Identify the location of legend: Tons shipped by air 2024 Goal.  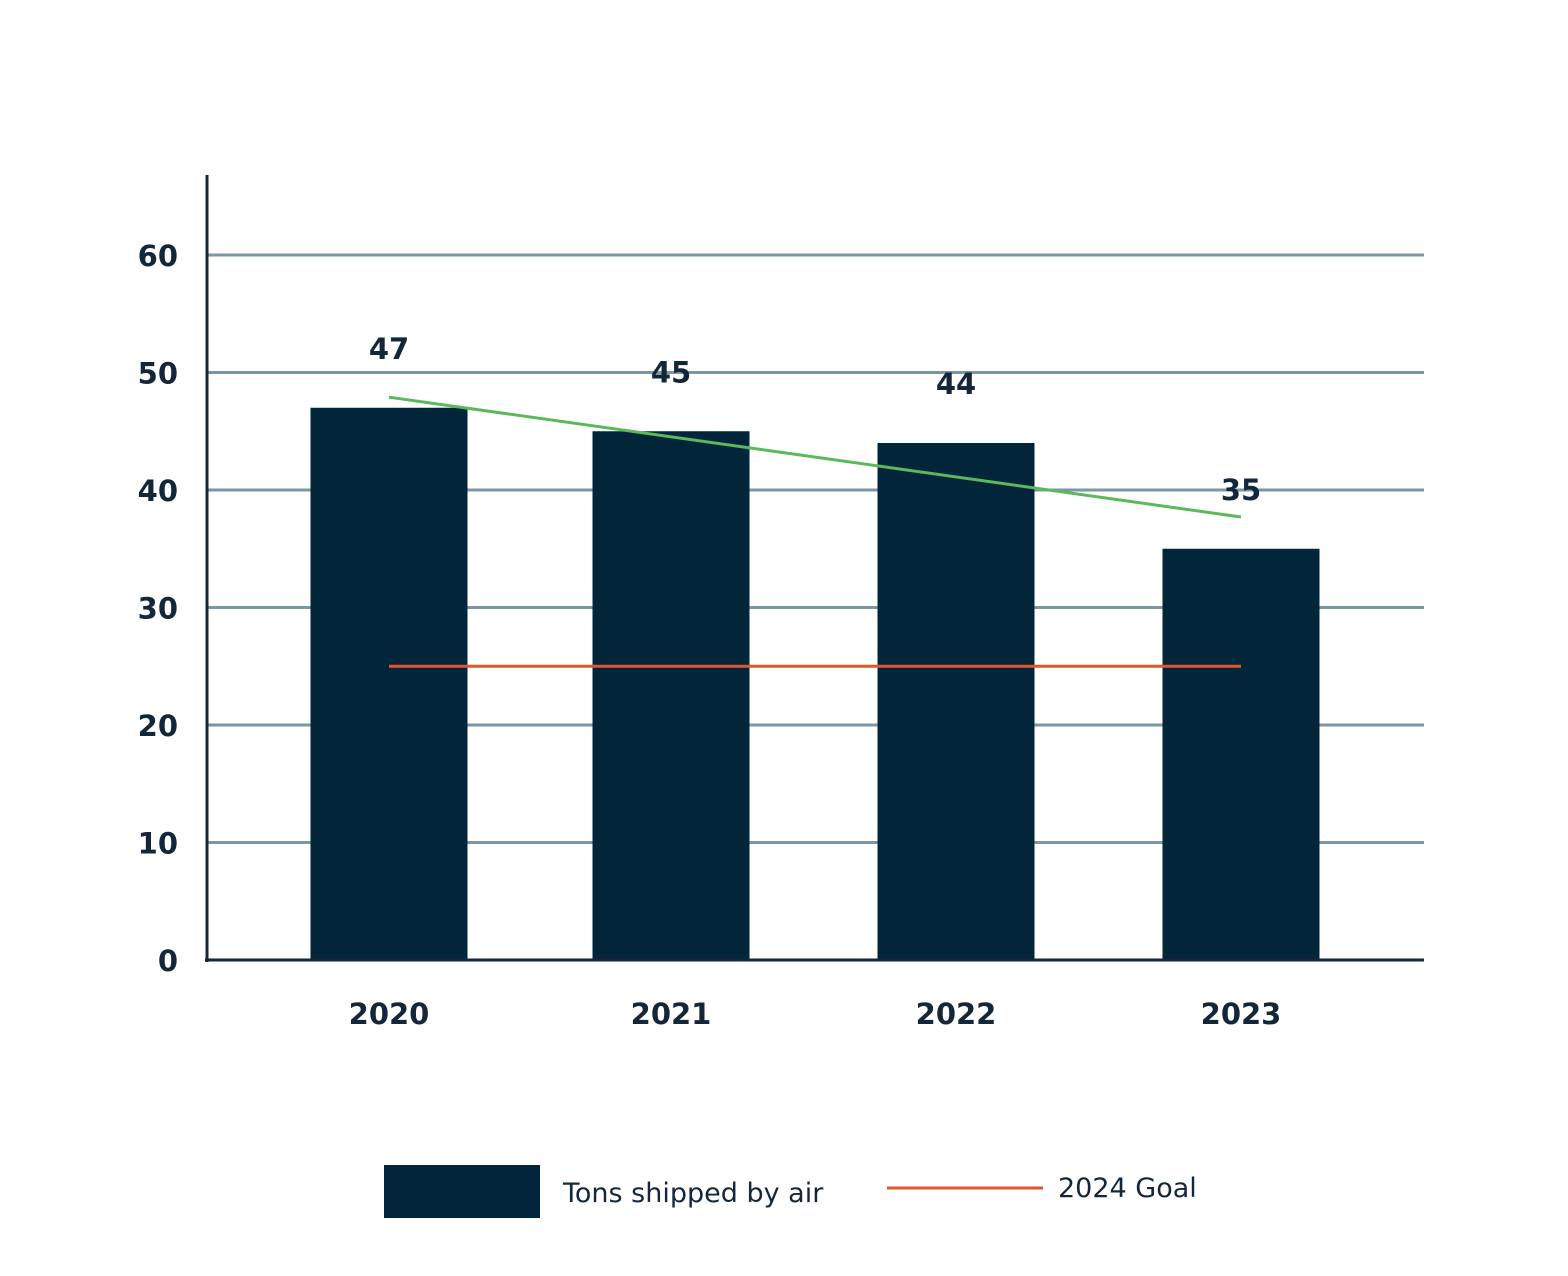
(790, 1191).